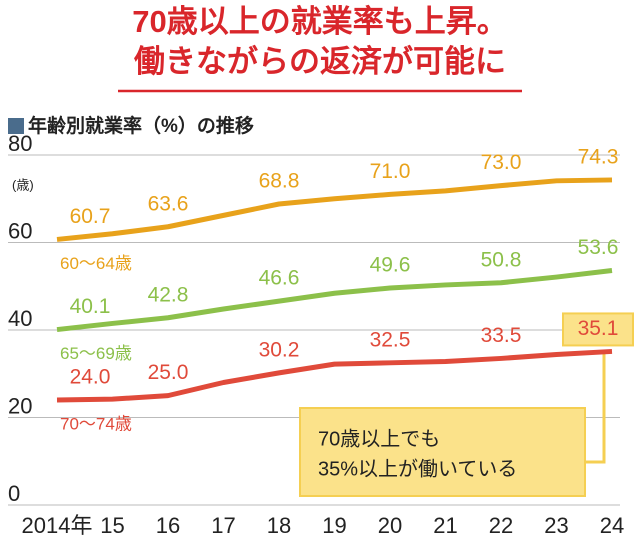  What do you see at coordinates (57, 525) in the screenshot?
I see `x-tick-label: 2014年` at bounding box center [57, 525].